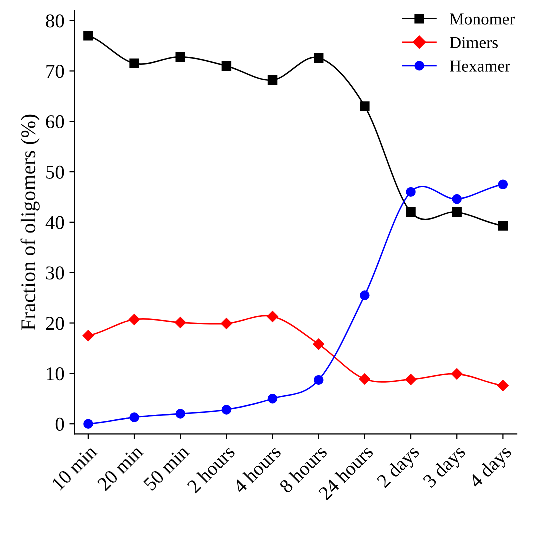 This screenshot has height=536, width=533. What do you see at coordinates (55, 374) in the screenshot?
I see `y-tick-label: 10` at bounding box center [55, 374].